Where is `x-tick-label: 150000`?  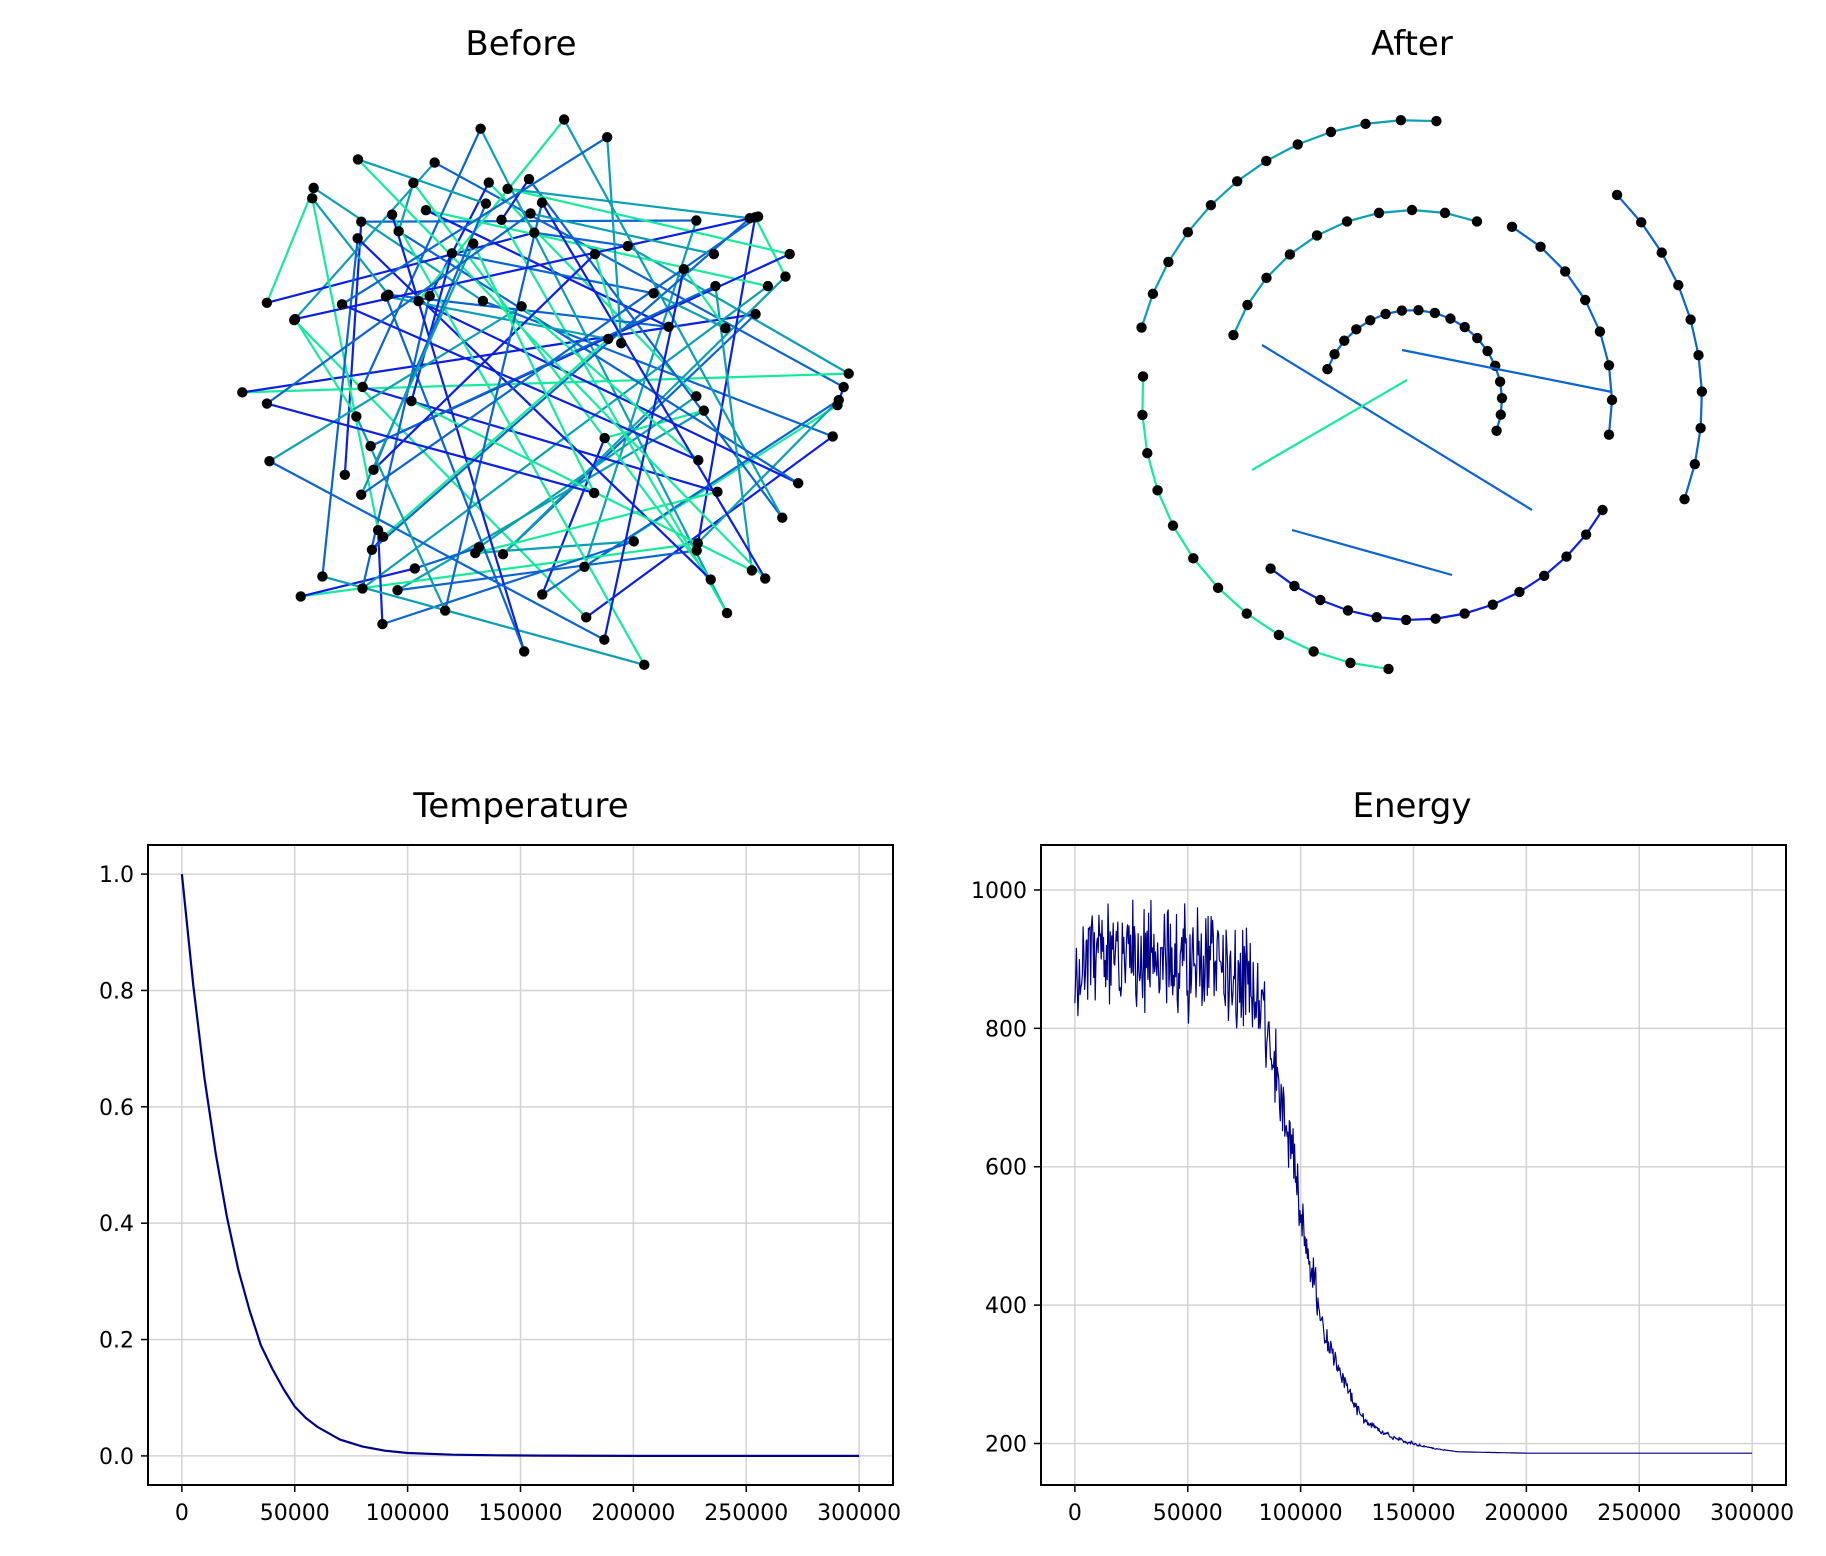 x-tick-label: 150000 is located at coordinates (521, 1513).